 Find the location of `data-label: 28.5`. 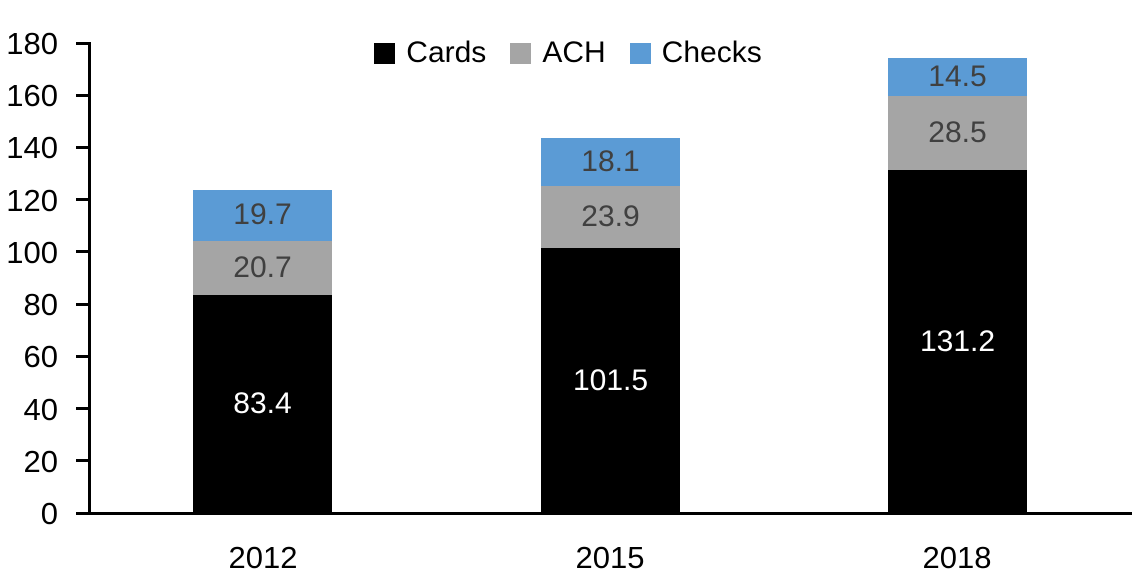

data-label: 28.5 is located at coordinates (957, 133).